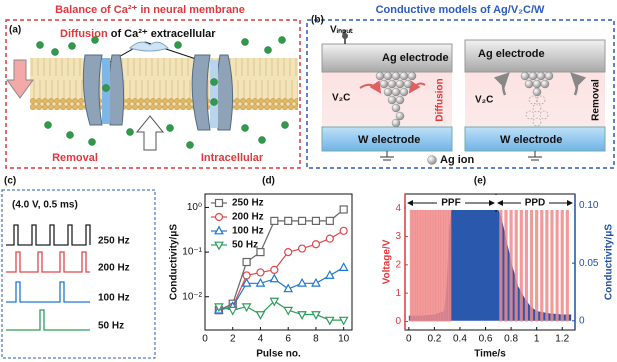 This screenshot has width=617, height=362. Describe the element at coordinates (434, 339) in the screenshot. I see `x-tick-label: 0.2` at that location.